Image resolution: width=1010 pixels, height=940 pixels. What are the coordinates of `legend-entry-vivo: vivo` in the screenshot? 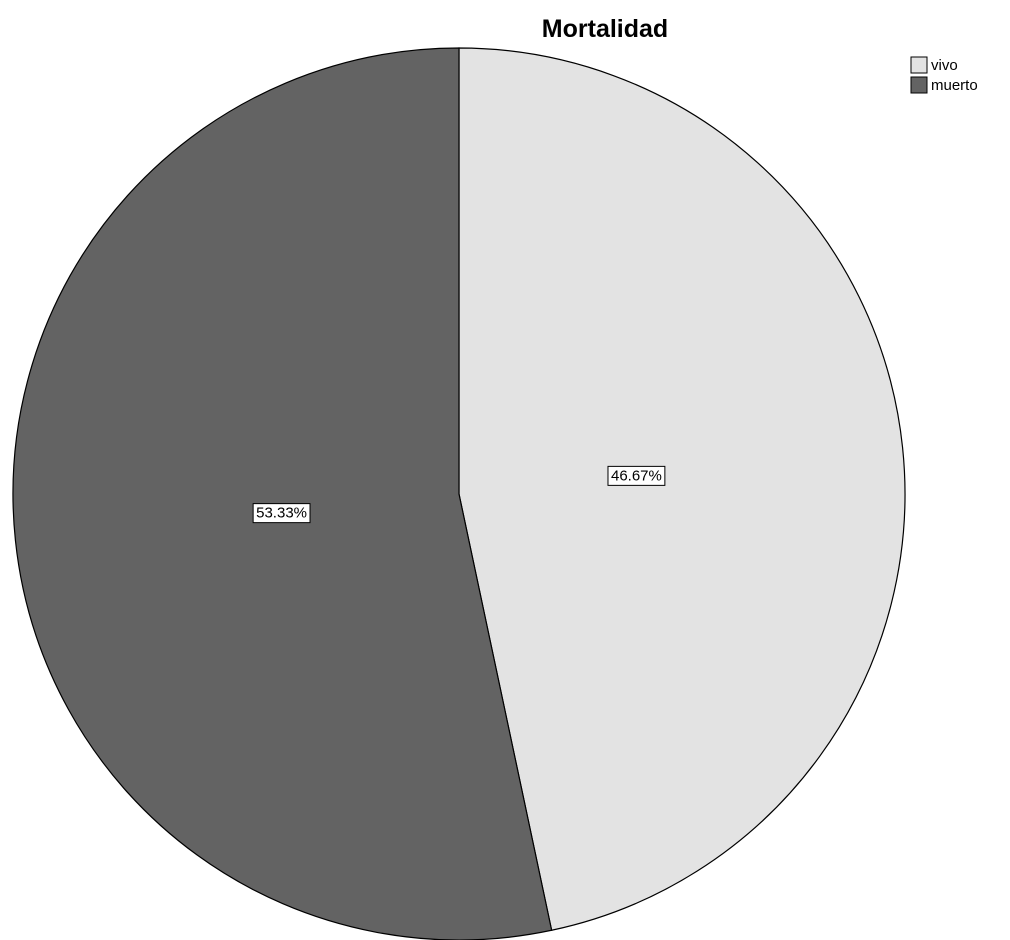 It's located at (934, 65).